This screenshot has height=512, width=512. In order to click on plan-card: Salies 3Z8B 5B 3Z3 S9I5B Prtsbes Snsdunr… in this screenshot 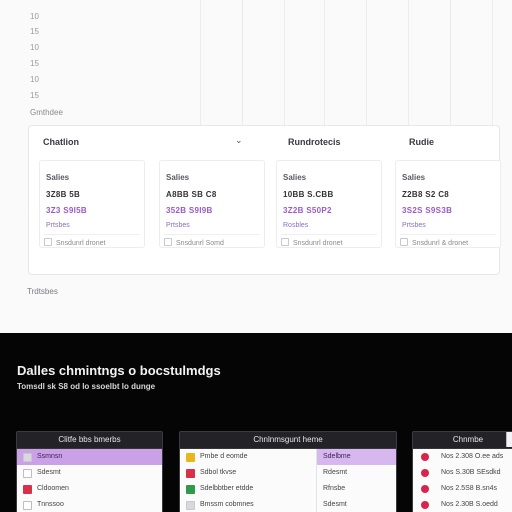, I will do `click(92, 204)`.